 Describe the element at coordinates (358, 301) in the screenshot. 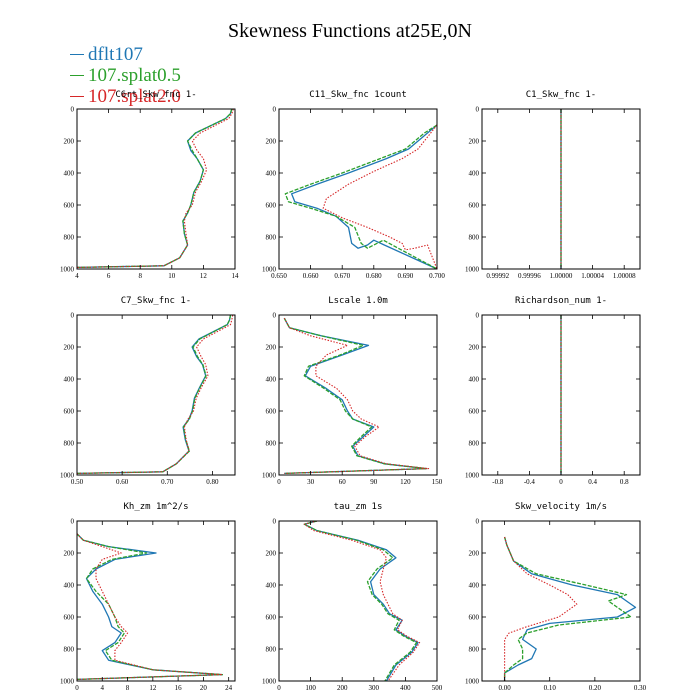

I see `panel-title: Lscale 1.0m` at that location.